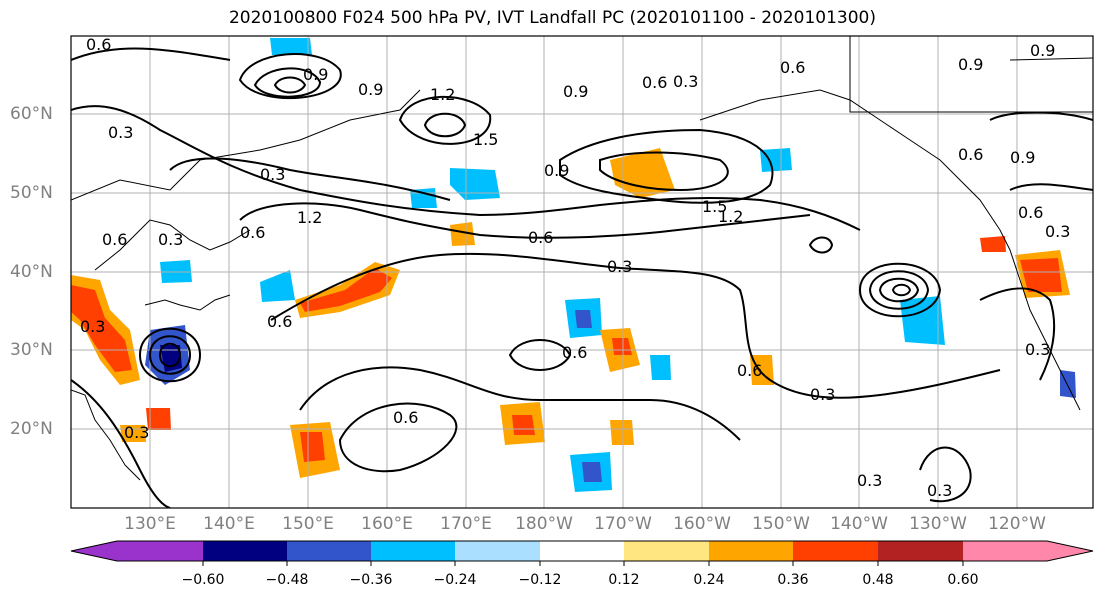 This screenshot has width=1105, height=601. Describe the element at coordinates (623, 524) in the screenshot. I see `lon-label: 170°W` at that location.